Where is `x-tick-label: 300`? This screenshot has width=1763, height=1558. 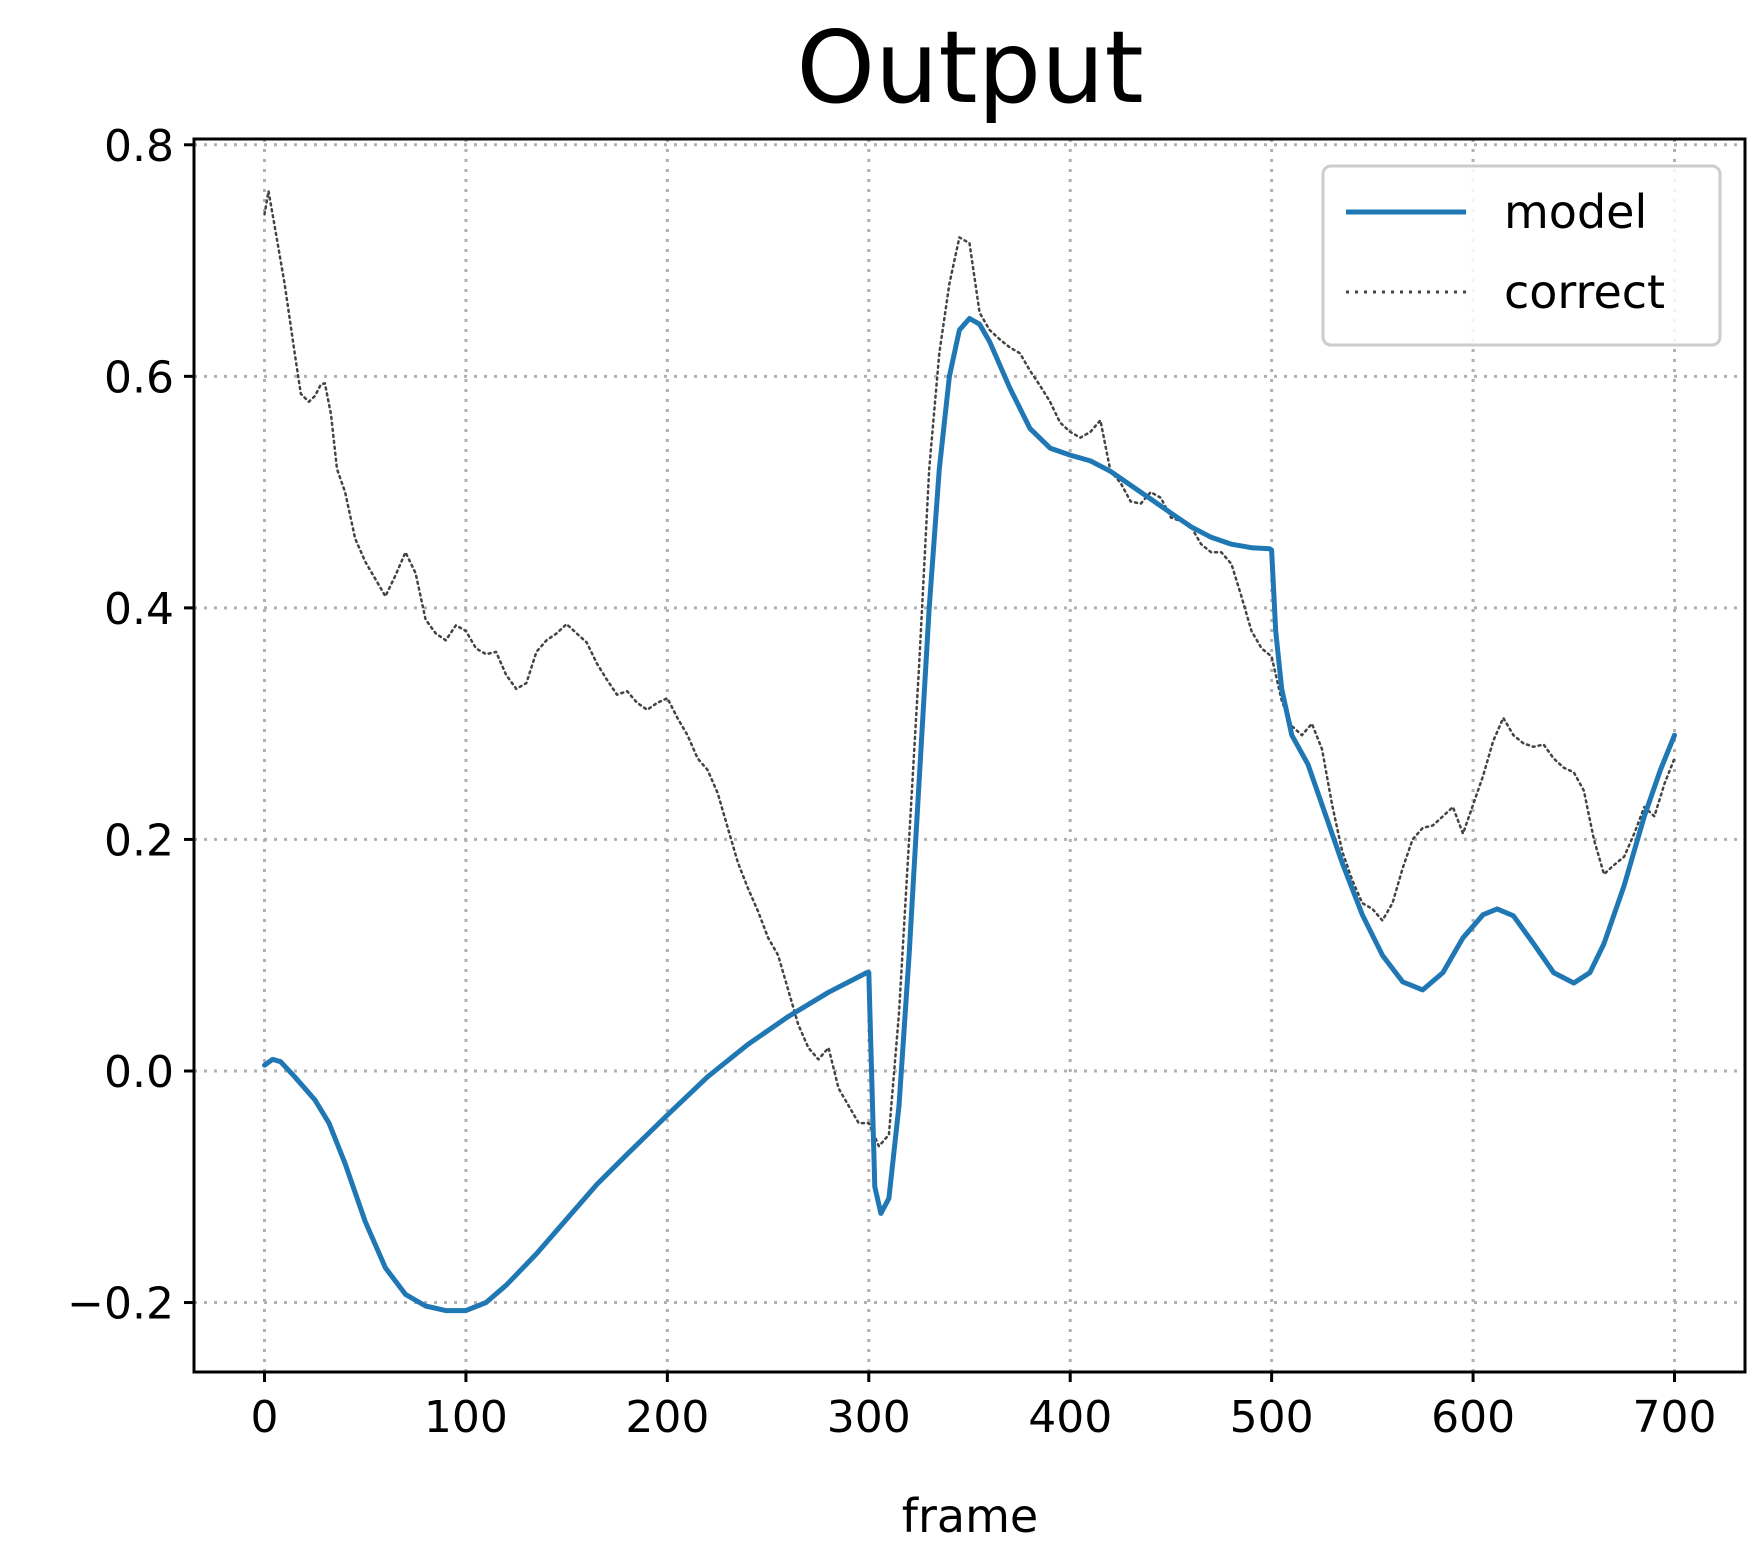
x-tick-label: 300 is located at coordinates (869, 1417).